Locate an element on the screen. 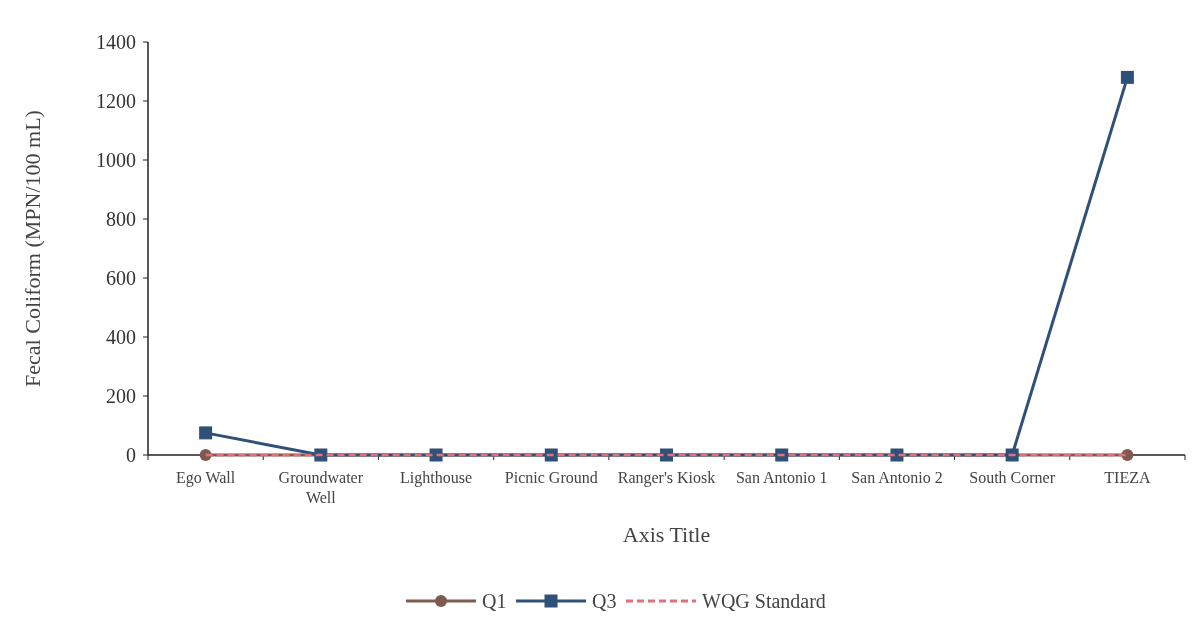  x-tick-label: South Corner is located at coordinates (1012, 477).